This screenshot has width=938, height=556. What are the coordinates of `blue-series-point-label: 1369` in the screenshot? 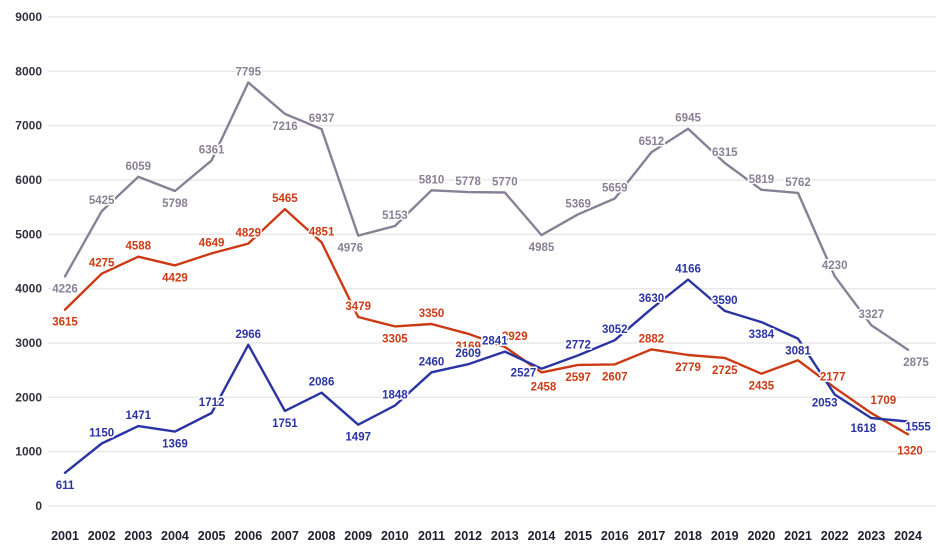 It's located at (175, 445).